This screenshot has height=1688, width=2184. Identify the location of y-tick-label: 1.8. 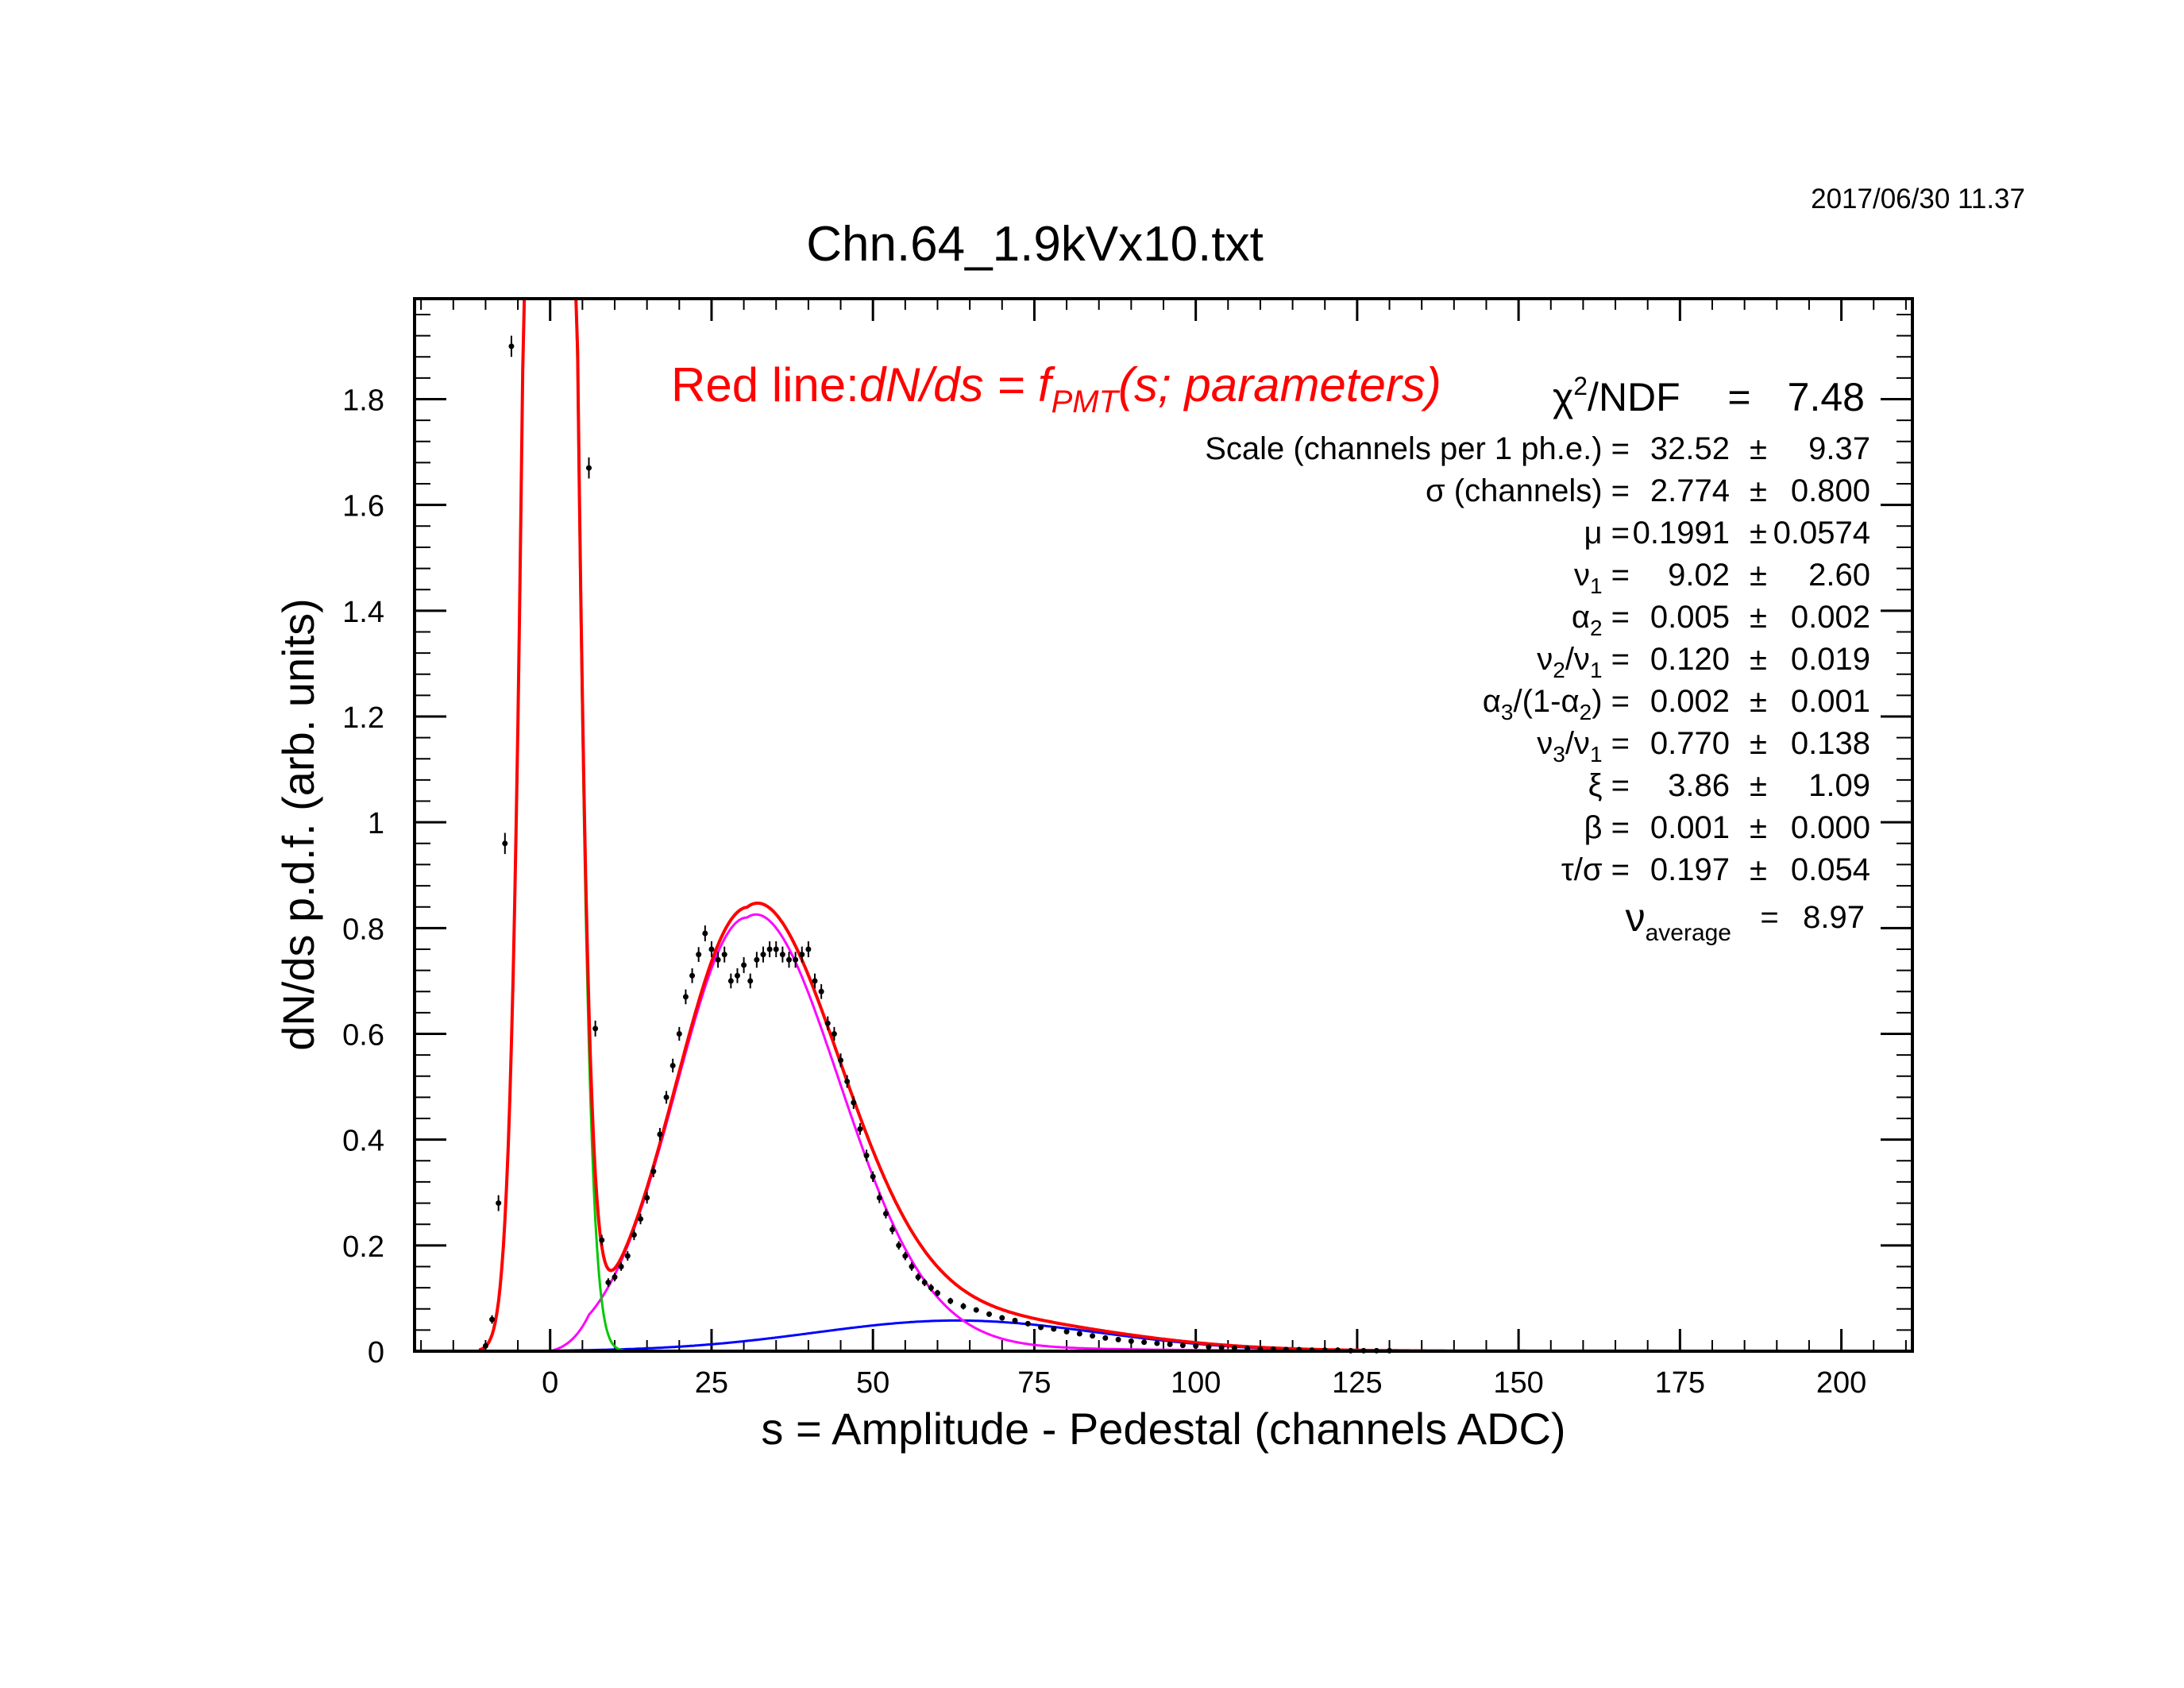
(363, 401).